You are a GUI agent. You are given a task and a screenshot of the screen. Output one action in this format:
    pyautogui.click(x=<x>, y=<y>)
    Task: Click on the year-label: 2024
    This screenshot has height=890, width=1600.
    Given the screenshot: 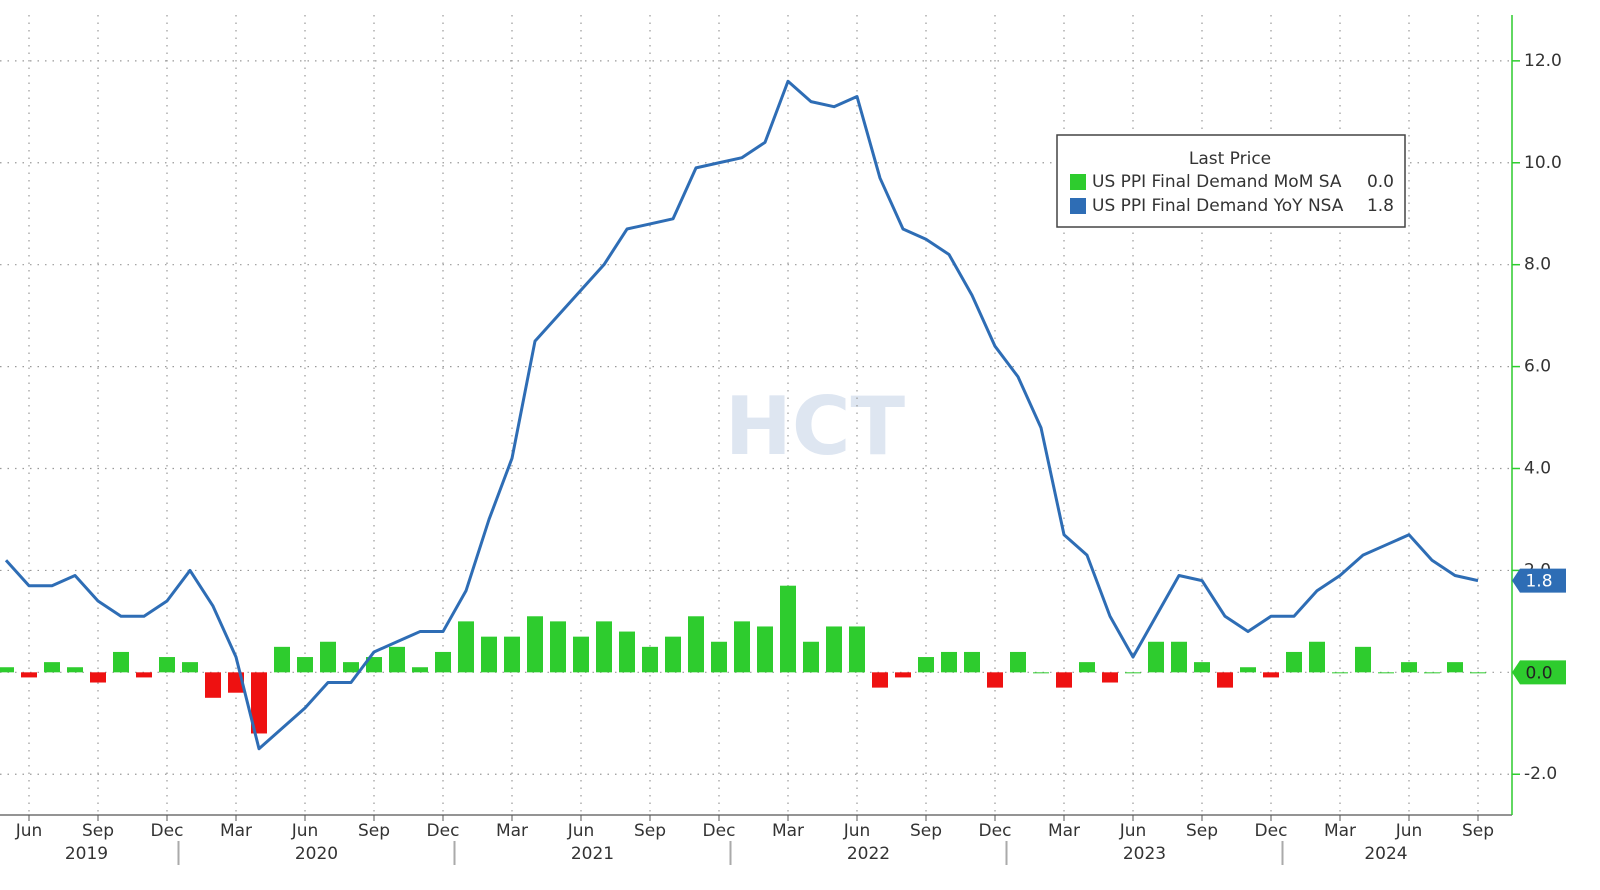 What is the action you would take?
    pyautogui.click(x=1385, y=854)
    